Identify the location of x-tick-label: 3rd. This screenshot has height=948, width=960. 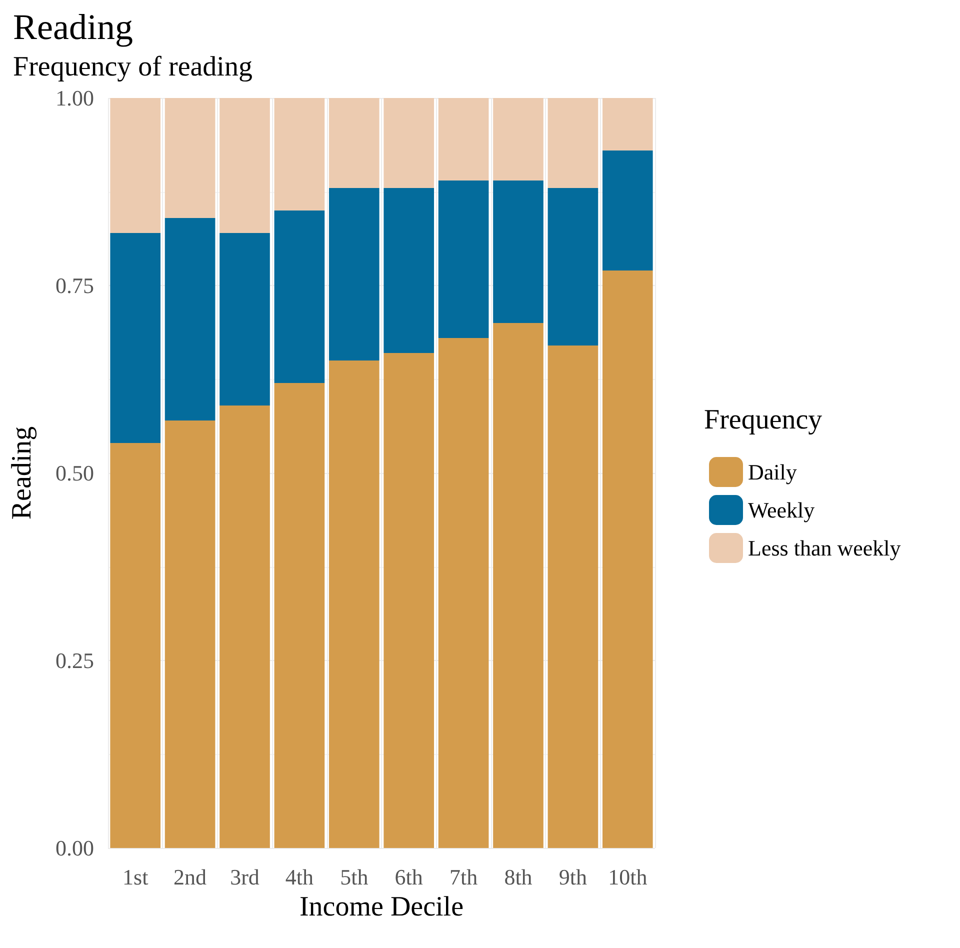
(245, 877).